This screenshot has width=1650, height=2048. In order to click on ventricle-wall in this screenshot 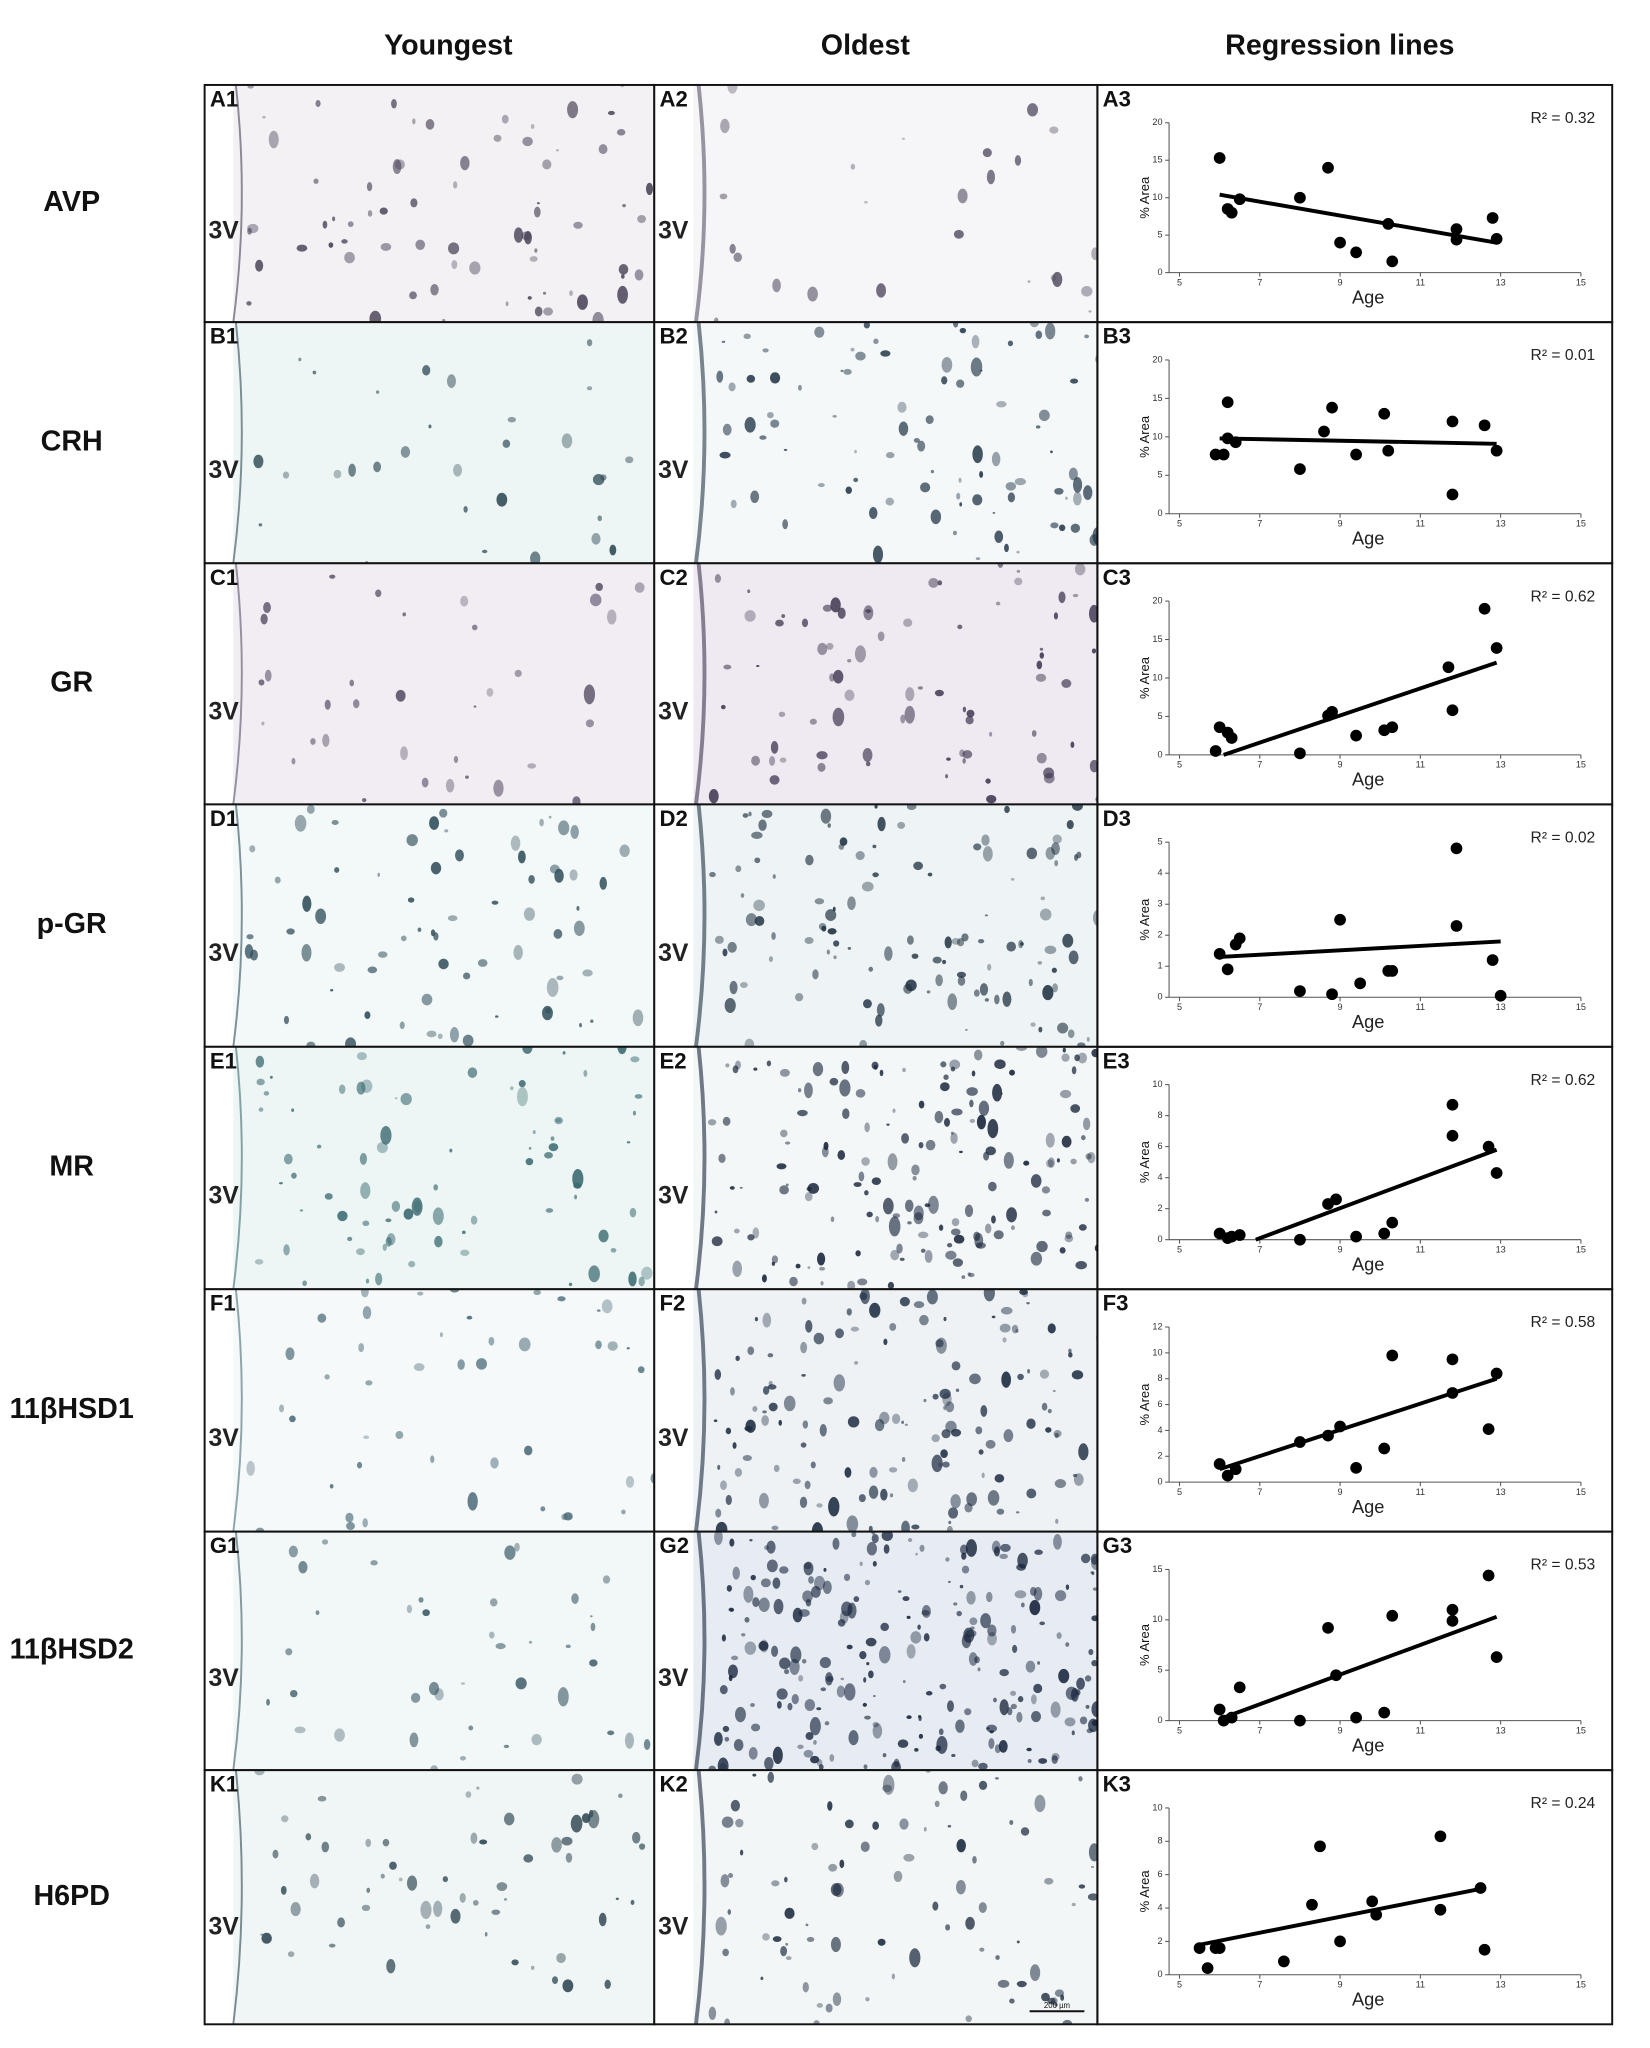, I will do `click(700, 203)`.